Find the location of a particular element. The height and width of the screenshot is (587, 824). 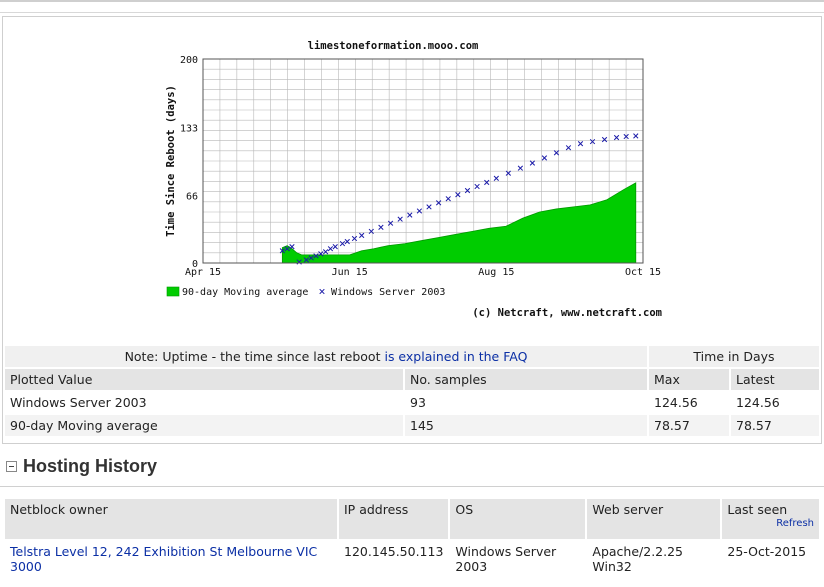

cell-latest: 124.56 is located at coordinates (758, 402).